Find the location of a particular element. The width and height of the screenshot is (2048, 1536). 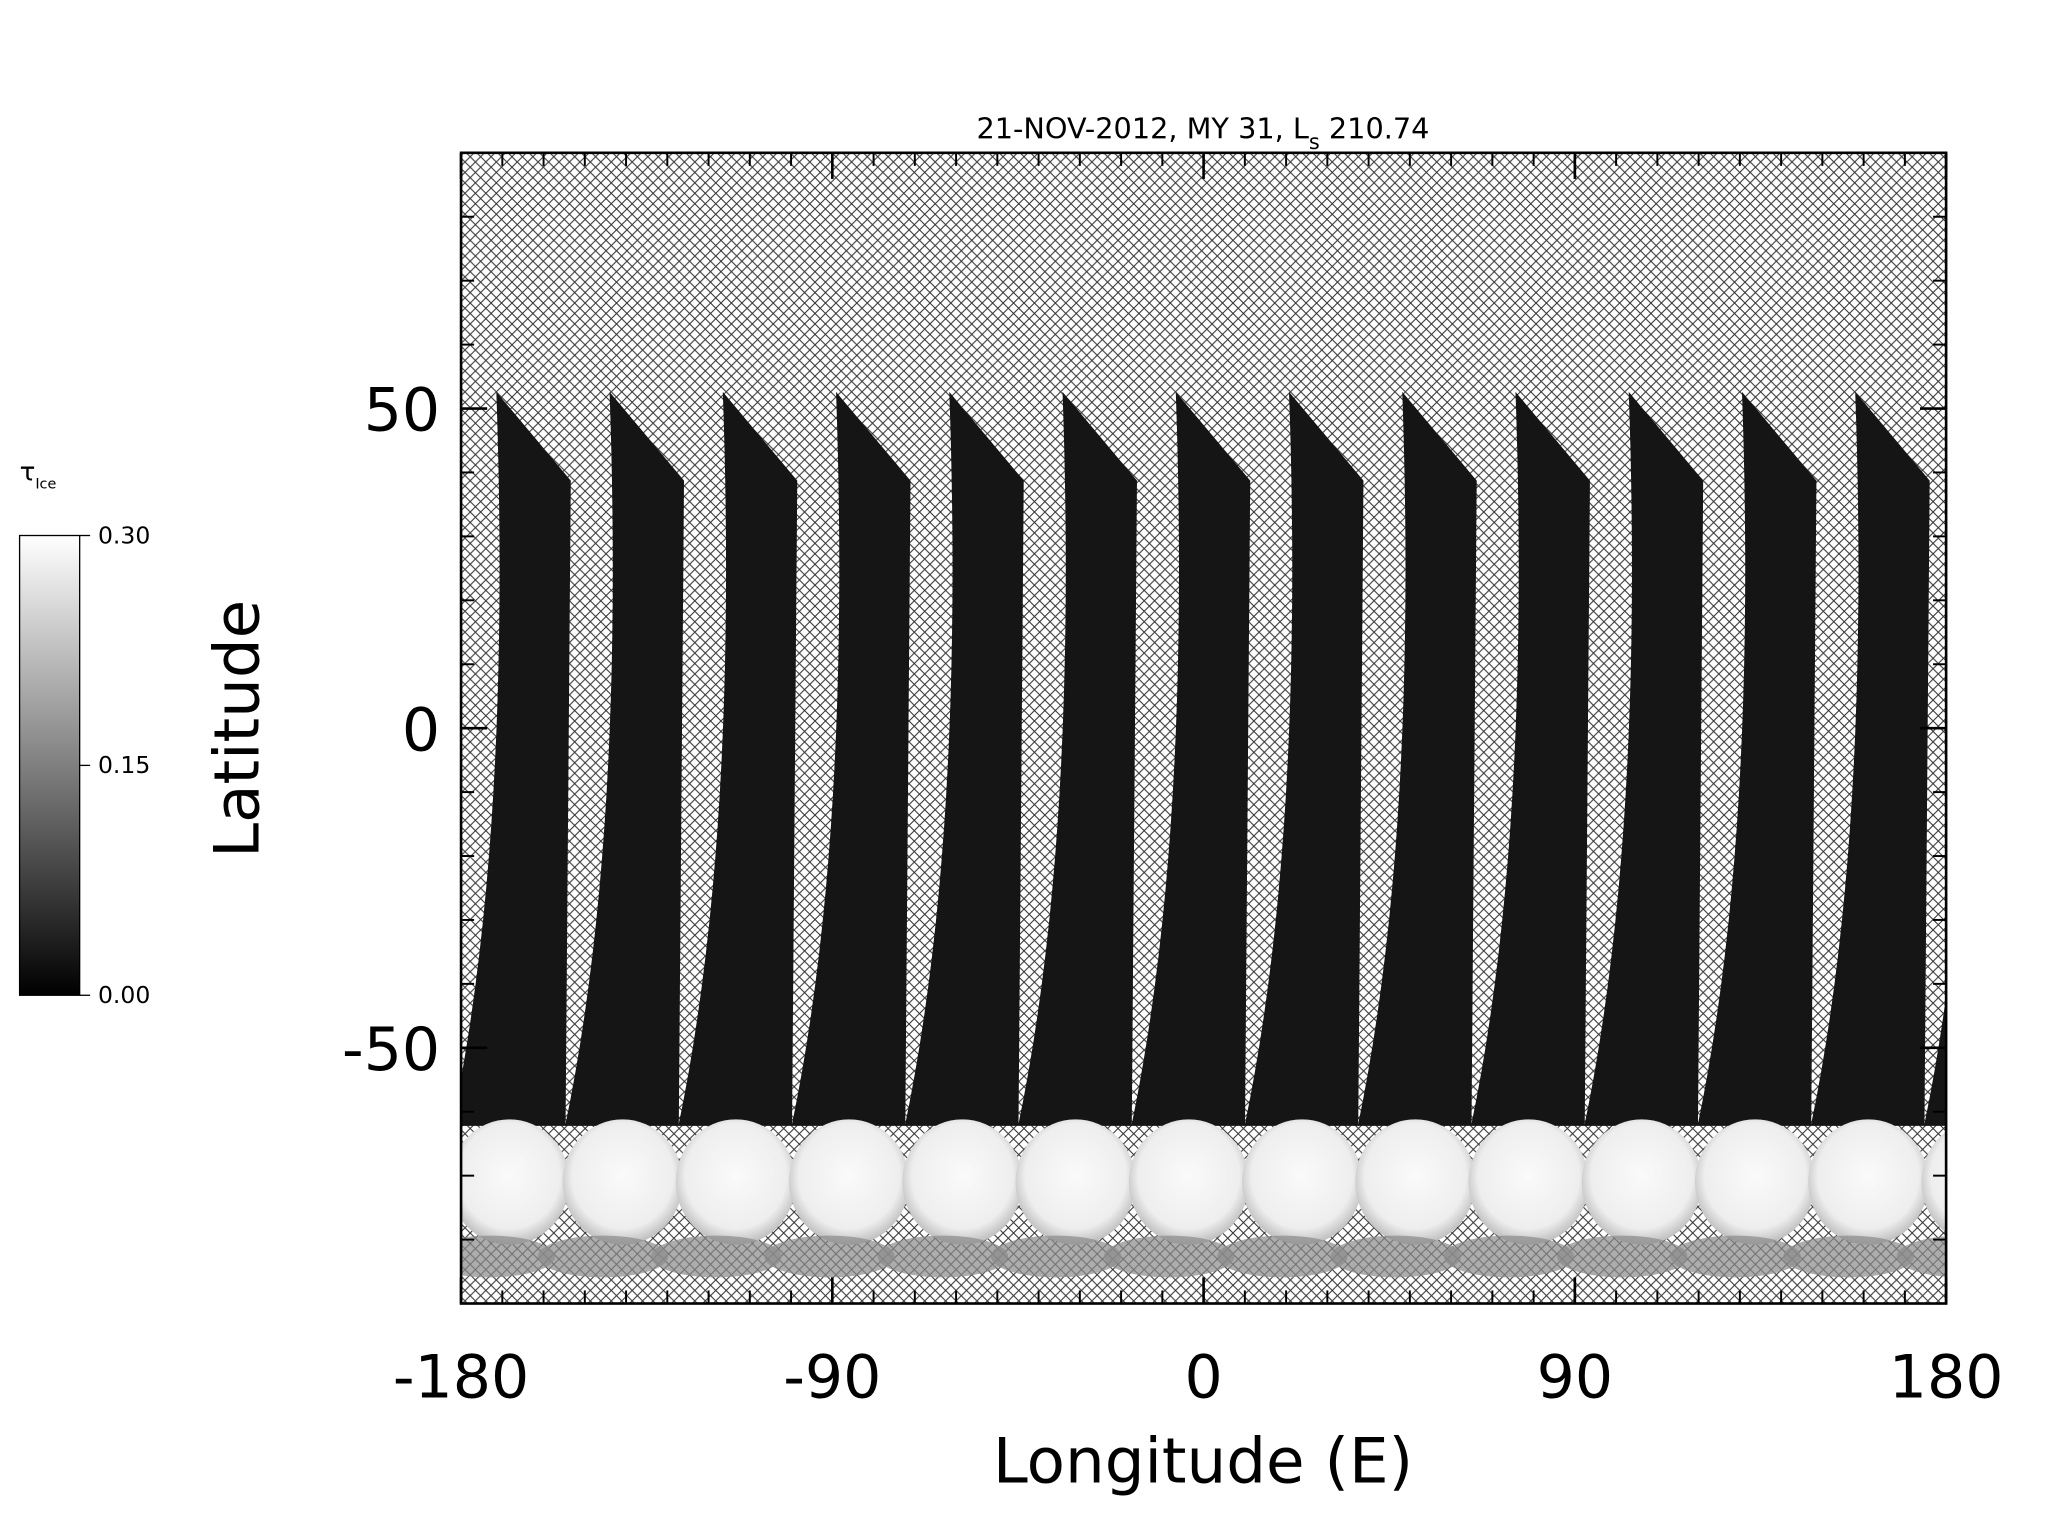

colorbar-tick-label: 0.15 is located at coordinates (124, 765).